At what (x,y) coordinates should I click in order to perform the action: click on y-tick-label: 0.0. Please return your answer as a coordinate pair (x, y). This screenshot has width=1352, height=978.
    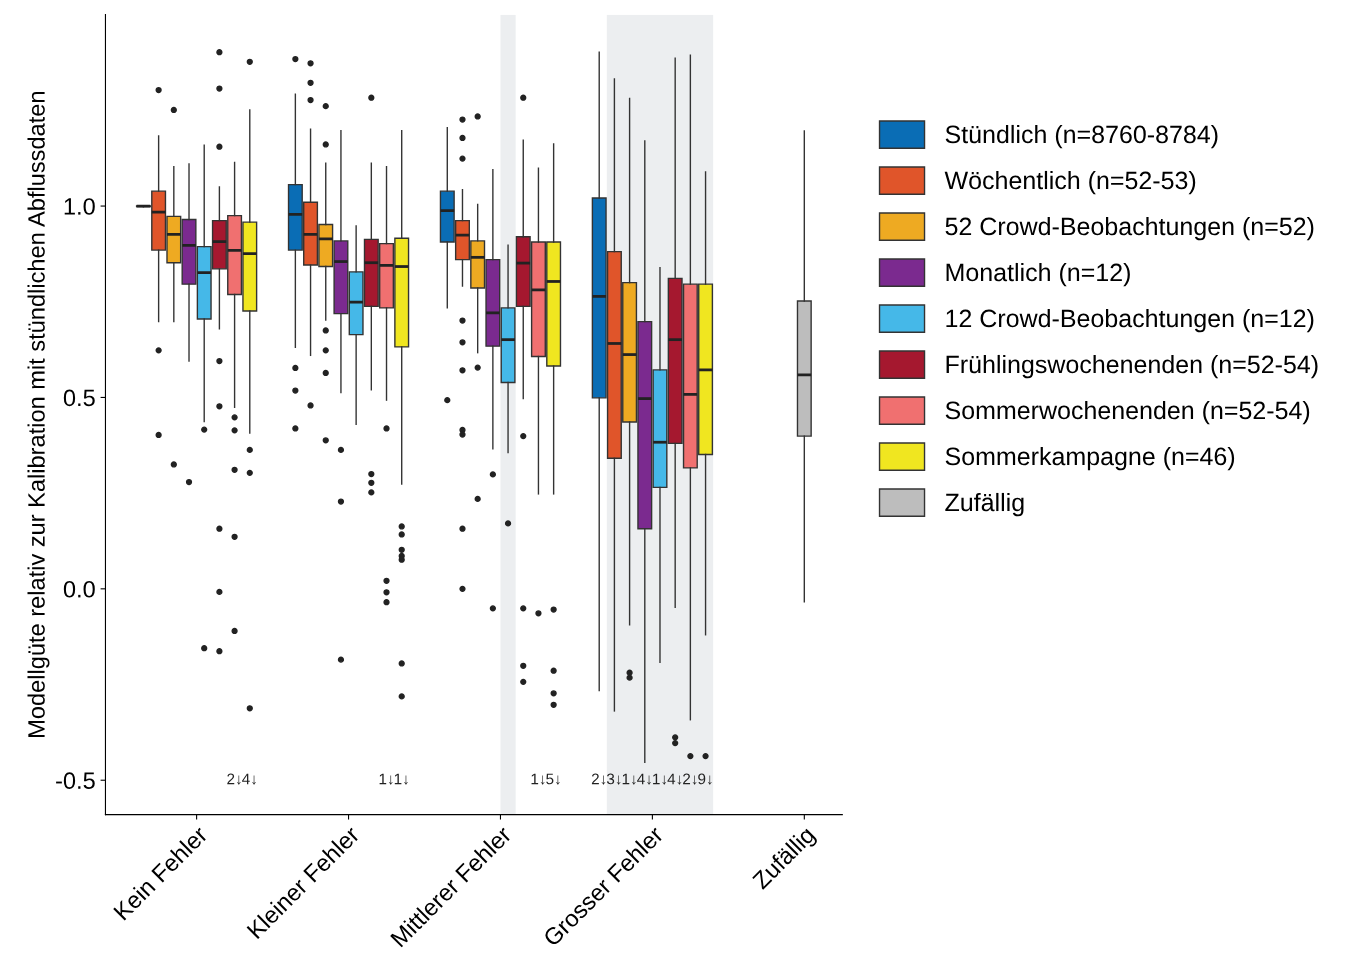
    Looking at the image, I should click on (79, 589).